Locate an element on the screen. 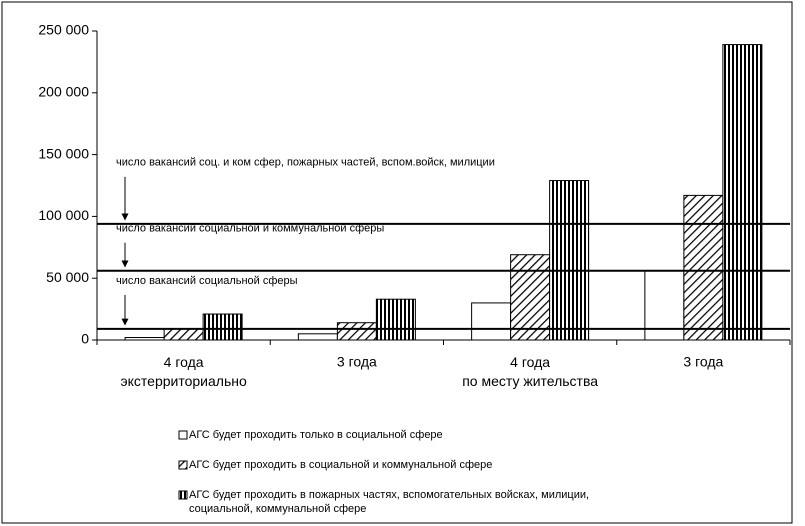 The image size is (805, 526). y-tick-label: 150 000 is located at coordinates (63, 153).